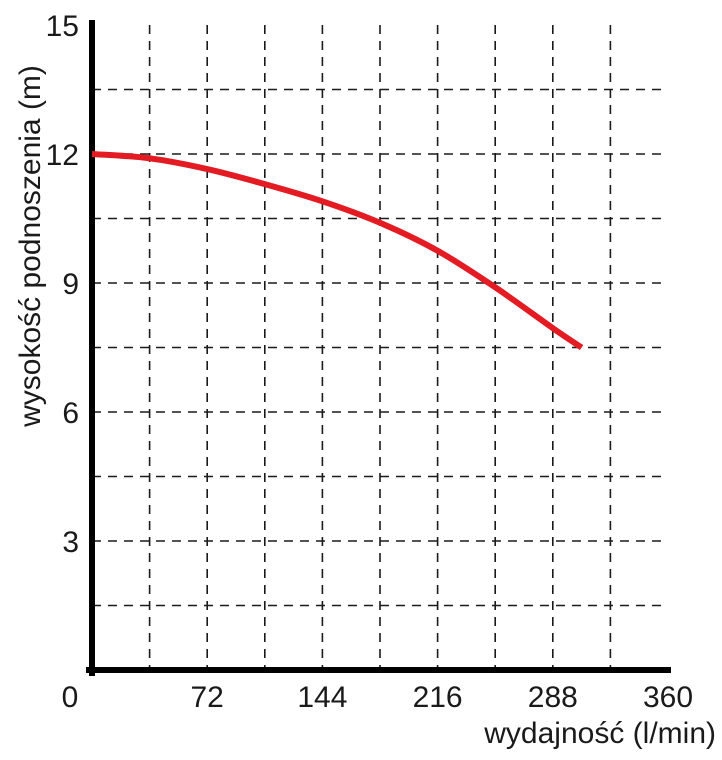  What do you see at coordinates (70, 284) in the screenshot?
I see `y-tick-label: 9` at bounding box center [70, 284].